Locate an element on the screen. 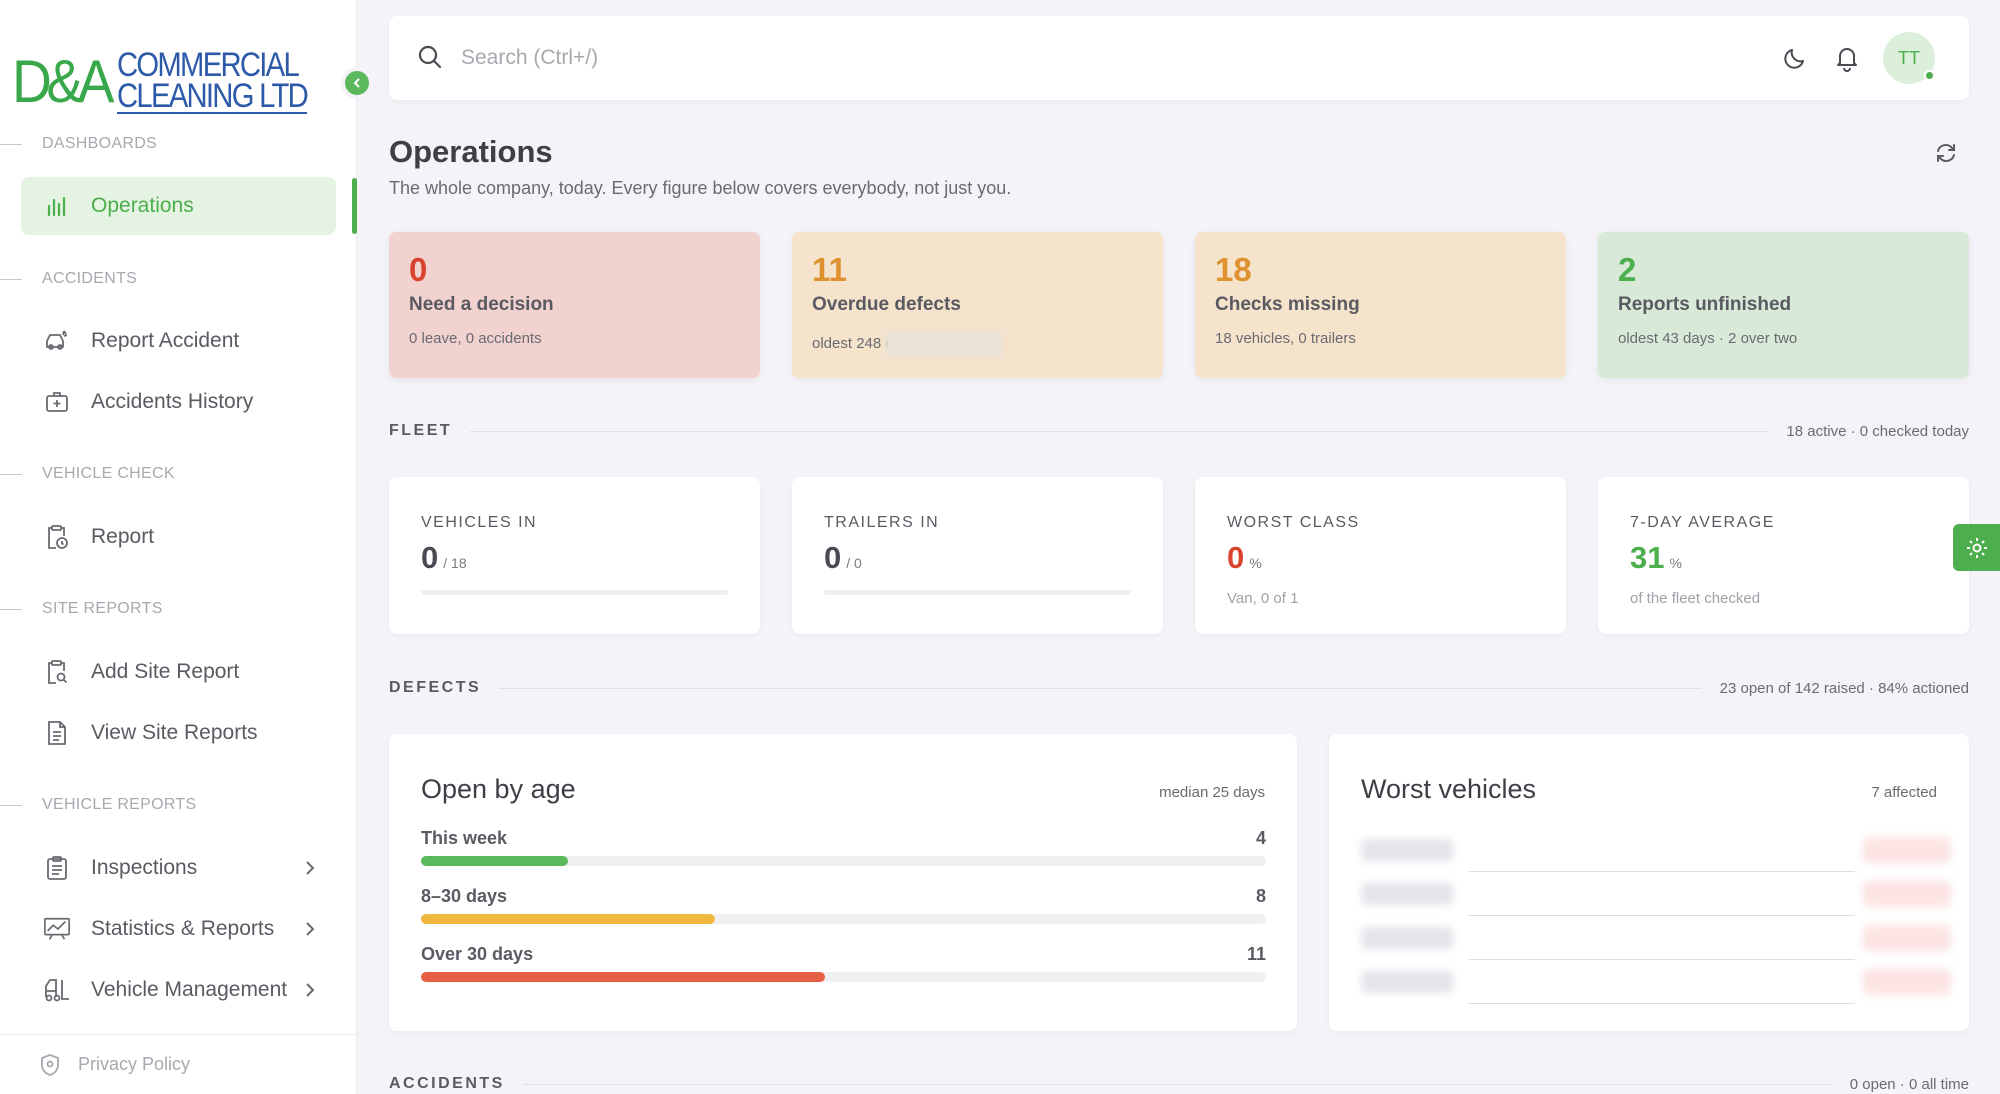 The image size is (2000, 1094). privacy-policy-link: Privacy Policy is located at coordinates (134, 1064).